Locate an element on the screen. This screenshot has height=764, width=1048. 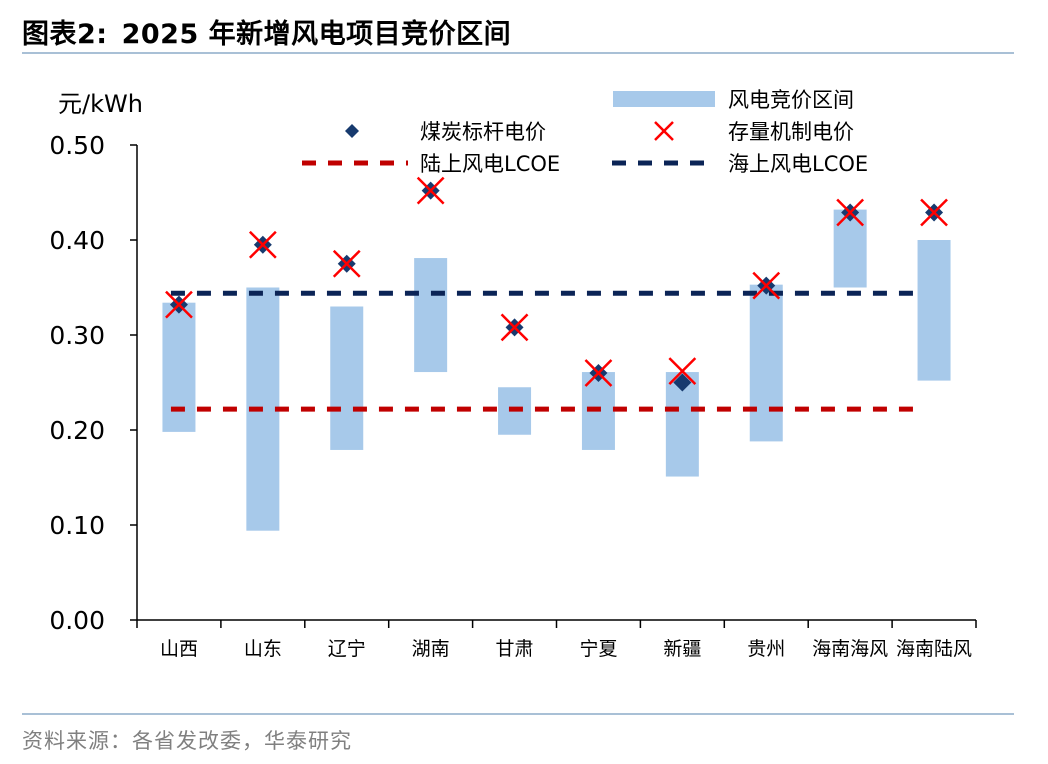
y-tick-label: 0.50 is located at coordinates (77, 145).